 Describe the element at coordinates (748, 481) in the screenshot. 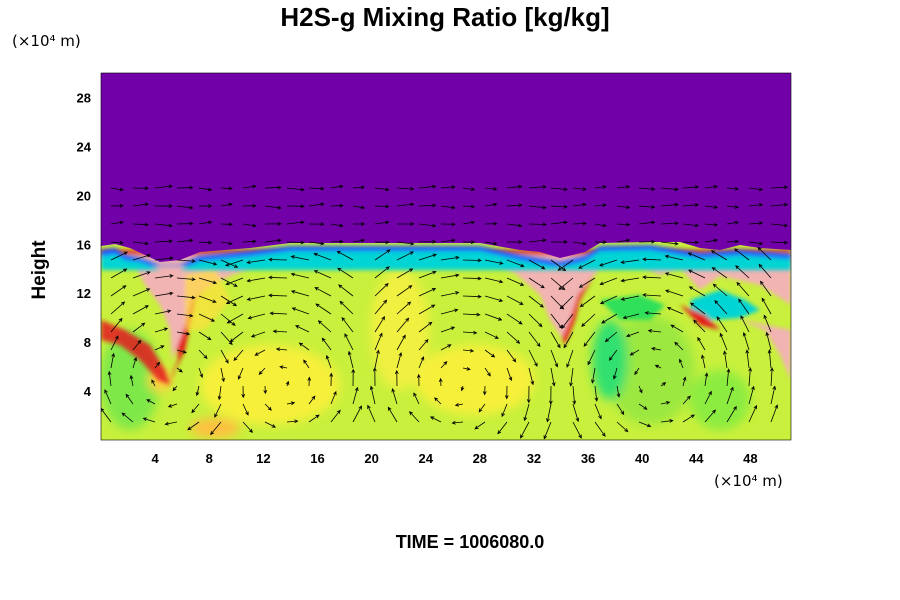

I see `x-axis-unit: (×10⁴ m)` at that location.